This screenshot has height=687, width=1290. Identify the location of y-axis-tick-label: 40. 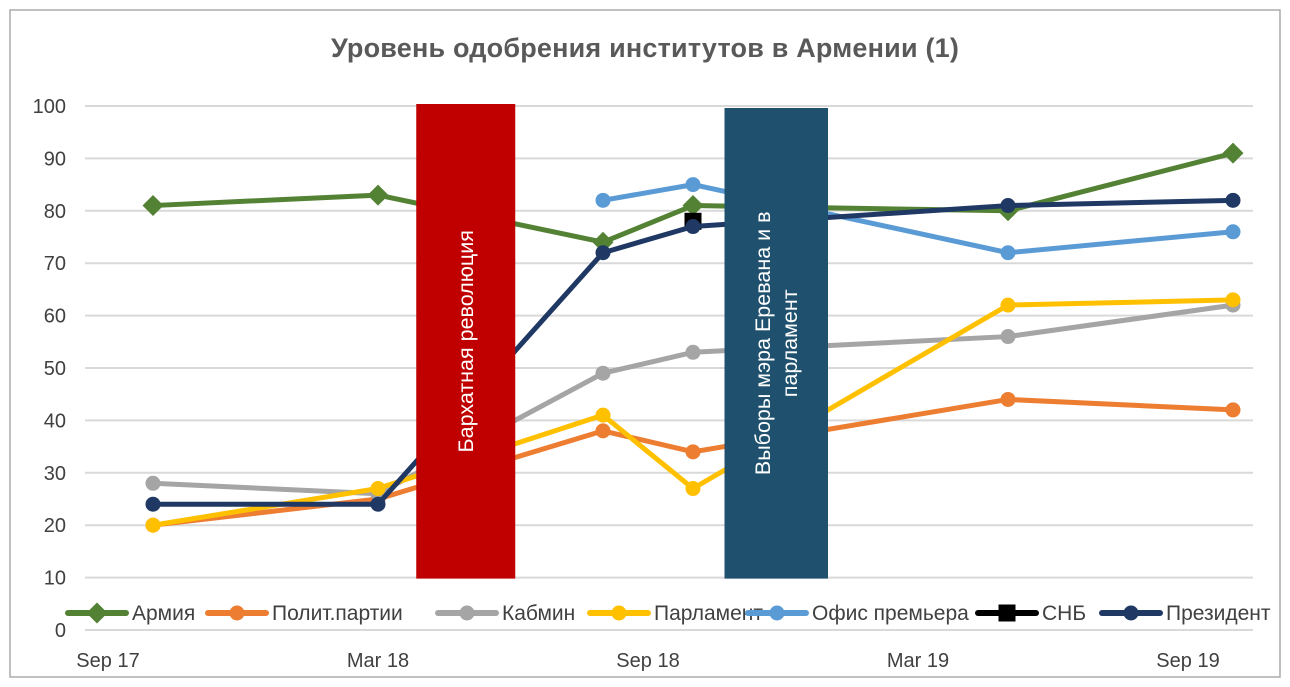
(55, 421).